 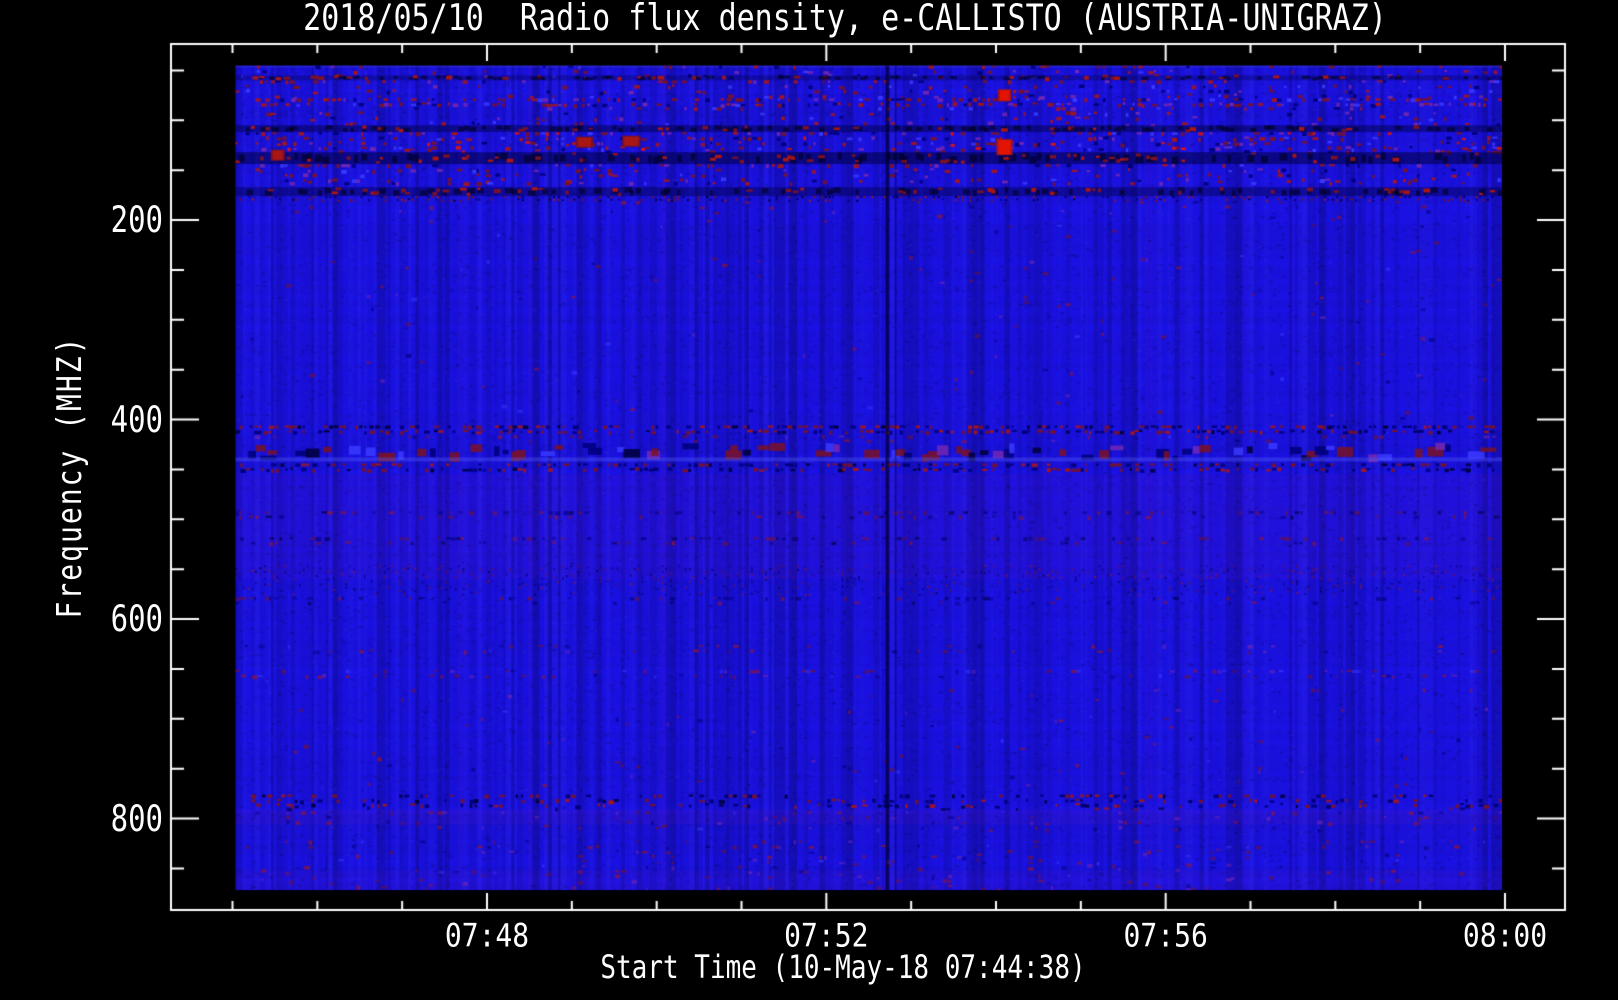 What do you see at coordinates (69, 477) in the screenshot?
I see `y-axis-label: Frequency (MHZ)` at bounding box center [69, 477].